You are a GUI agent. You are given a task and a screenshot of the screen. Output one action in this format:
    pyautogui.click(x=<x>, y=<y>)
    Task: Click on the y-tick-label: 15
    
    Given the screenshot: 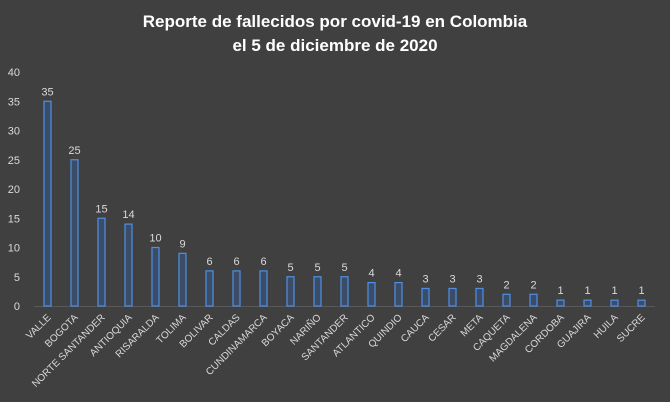 What is the action you would take?
    pyautogui.click(x=14, y=219)
    